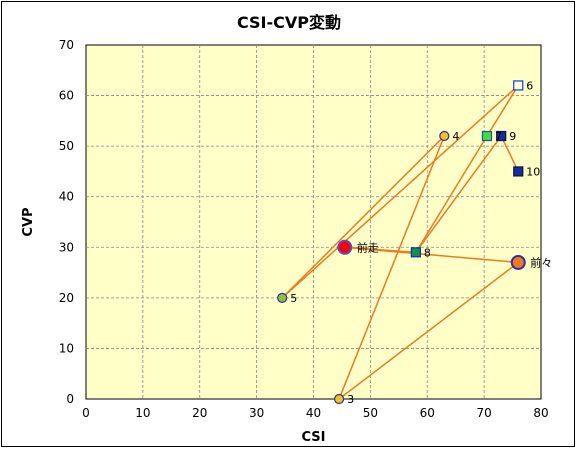 The width and height of the screenshot is (578, 452). Describe the element at coordinates (66, 45) in the screenshot. I see `y-tick-label: 70` at that location.